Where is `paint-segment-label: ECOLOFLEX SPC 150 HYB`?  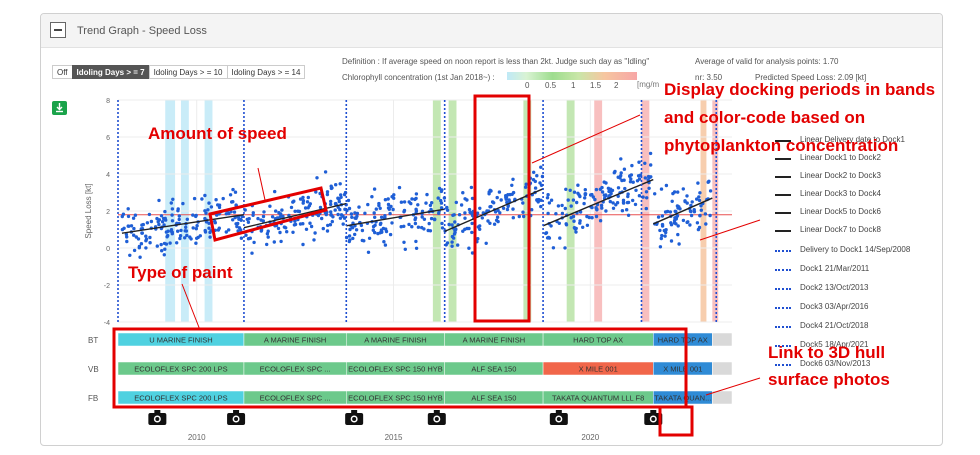 paint-segment-label: ECOLOFLEX SPC 150 HYB is located at coordinates (395, 398).